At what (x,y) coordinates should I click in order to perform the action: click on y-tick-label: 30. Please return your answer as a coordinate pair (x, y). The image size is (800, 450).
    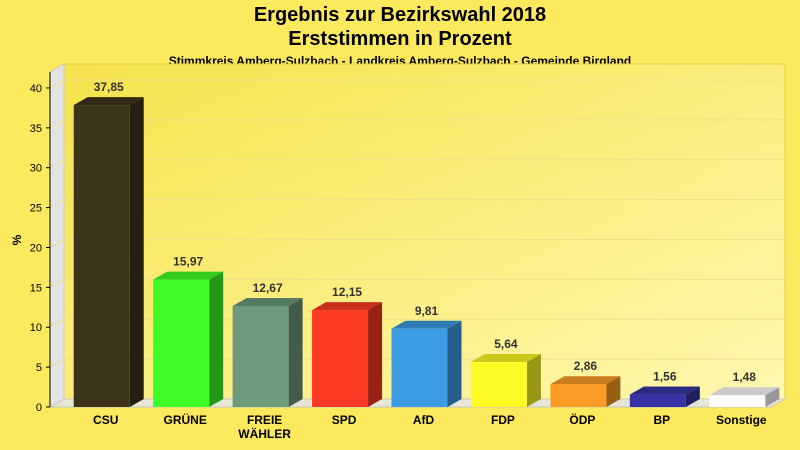
    Looking at the image, I should click on (36, 169).